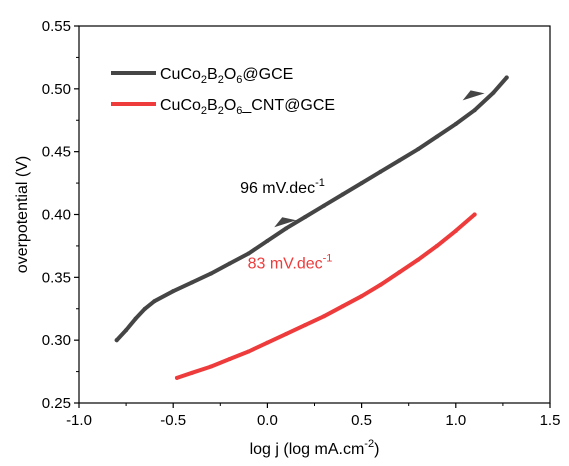 The width and height of the screenshot is (569, 466). What do you see at coordinates (56, 89) in the screenshot?
I see `y-tick-label: 0.50` at bounding box center [56, 89].